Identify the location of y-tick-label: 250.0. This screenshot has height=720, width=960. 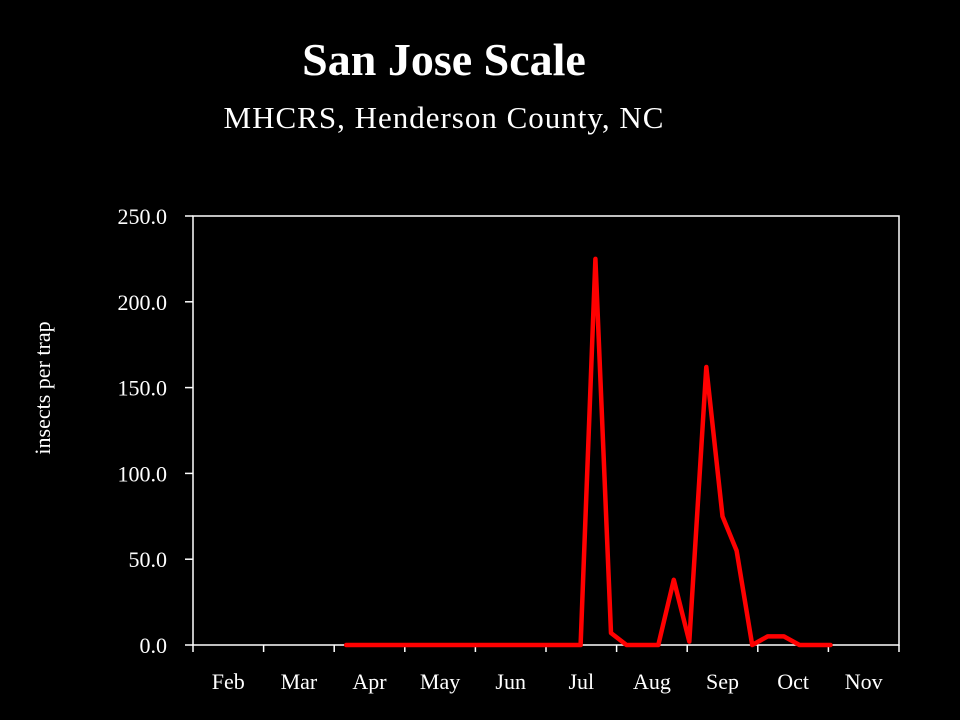
(143, 216).